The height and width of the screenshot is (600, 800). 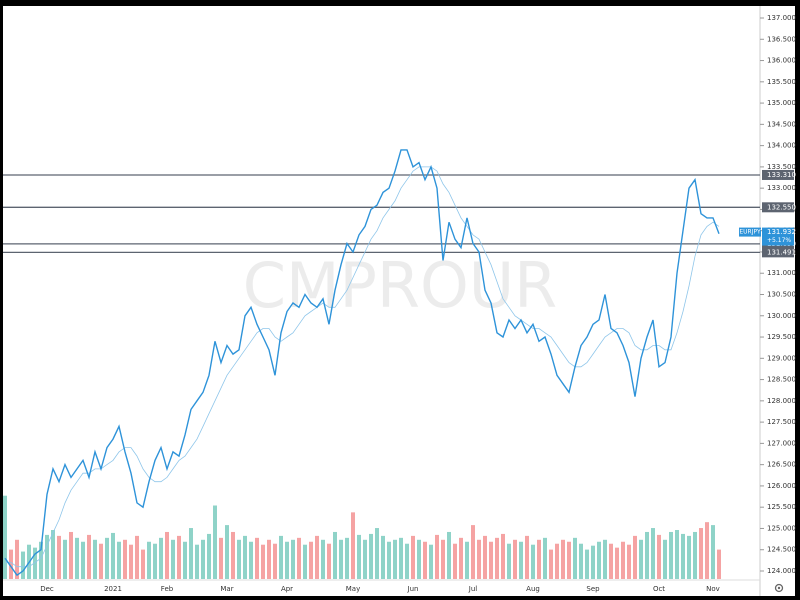 What do you see at coordinates (781, 188) in the screenshot?
I see `y-tick-label: 133.000` at bounding box center [781, 188].